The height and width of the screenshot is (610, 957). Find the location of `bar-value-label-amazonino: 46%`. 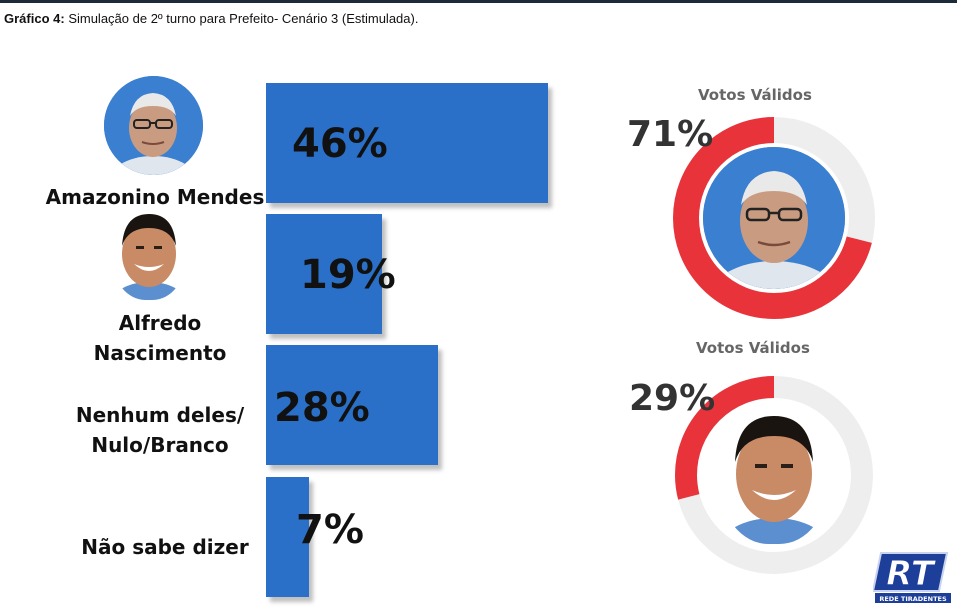

bar-value-label-amazonino: 46% is located at coordinates (340, 144).